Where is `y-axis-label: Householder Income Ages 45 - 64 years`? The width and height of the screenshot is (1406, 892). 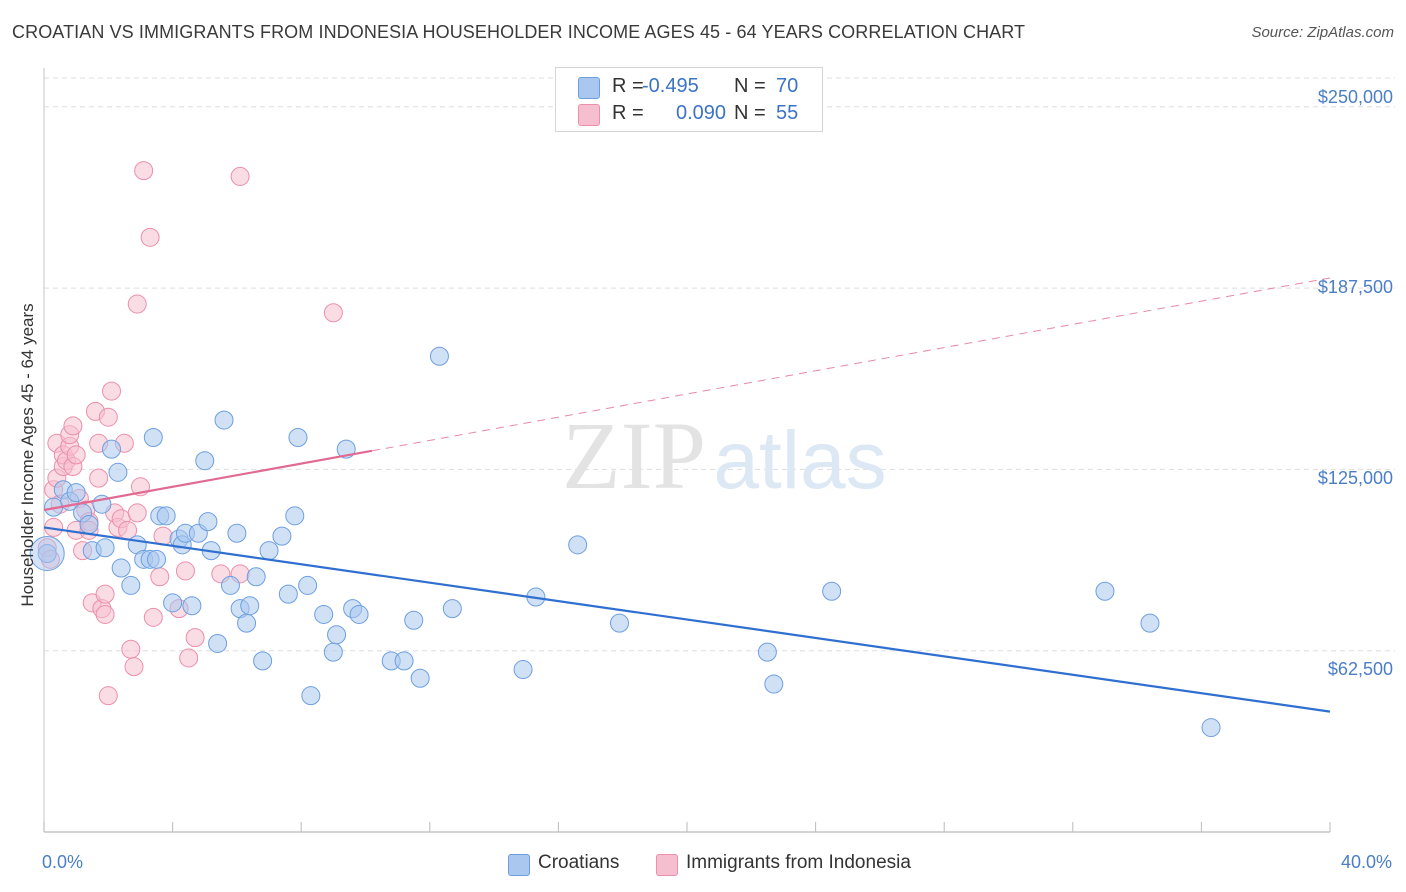
y-axis-label: Householder Income Ages 45 - 64 years is located at coordinates (27, 455).